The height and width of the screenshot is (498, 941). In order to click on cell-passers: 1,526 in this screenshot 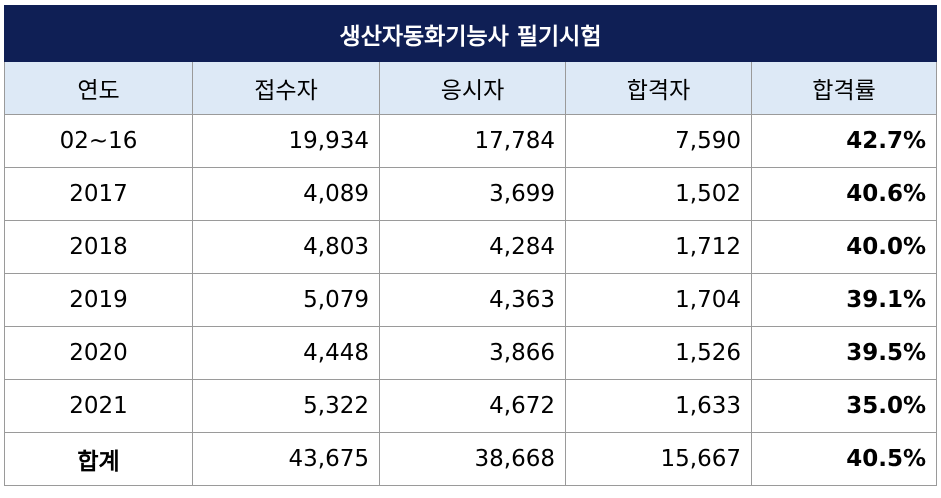, I will do `click(658, 353)`.